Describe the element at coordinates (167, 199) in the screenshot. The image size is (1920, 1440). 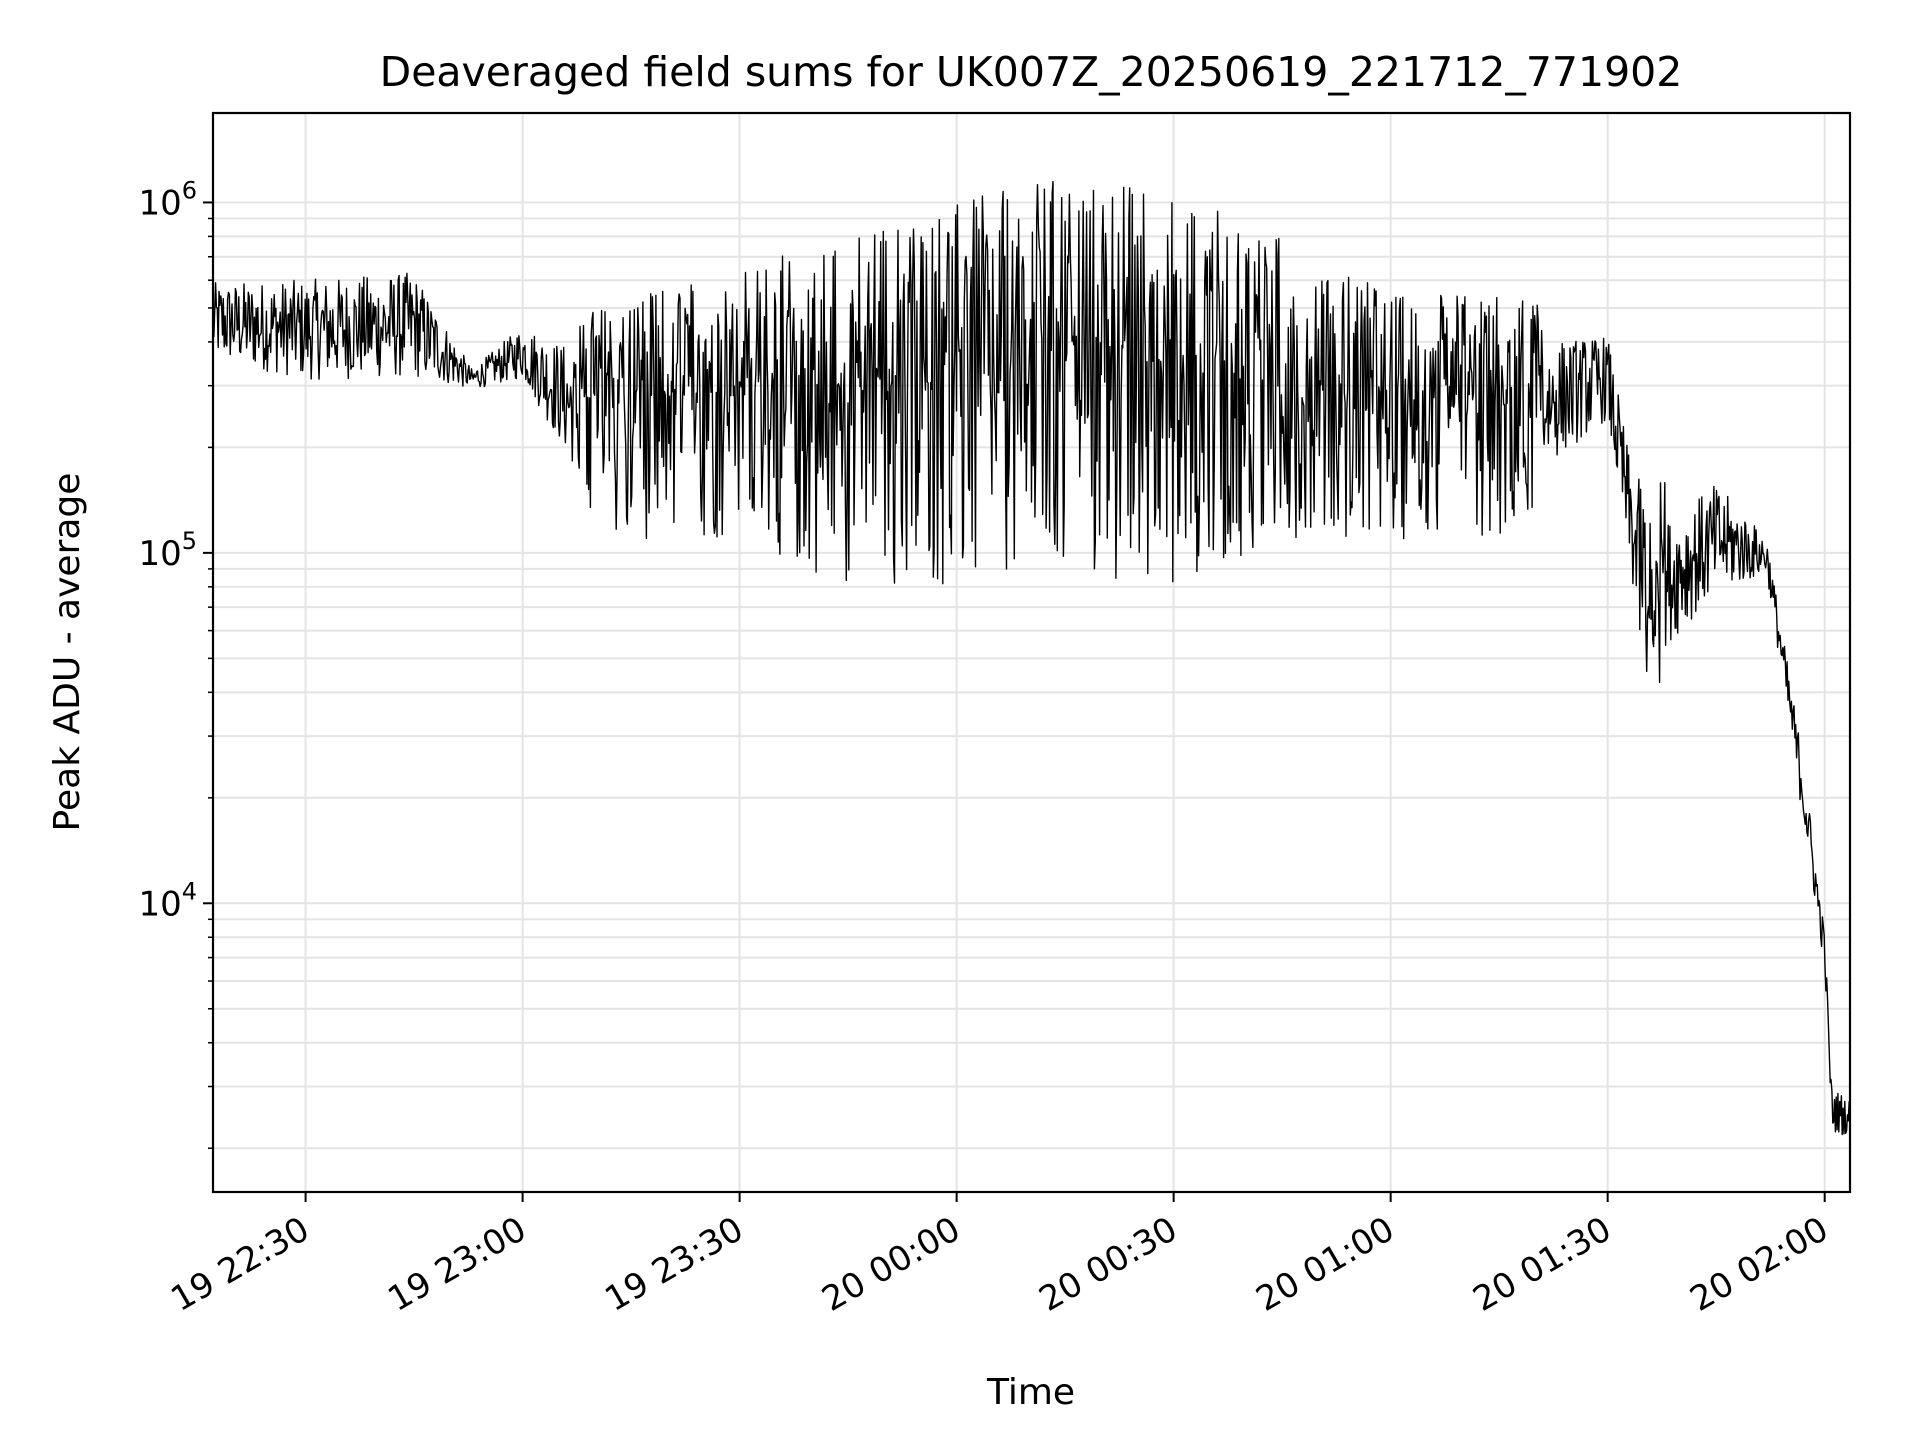
I see `y-tick-label: 10⁶` at that location.